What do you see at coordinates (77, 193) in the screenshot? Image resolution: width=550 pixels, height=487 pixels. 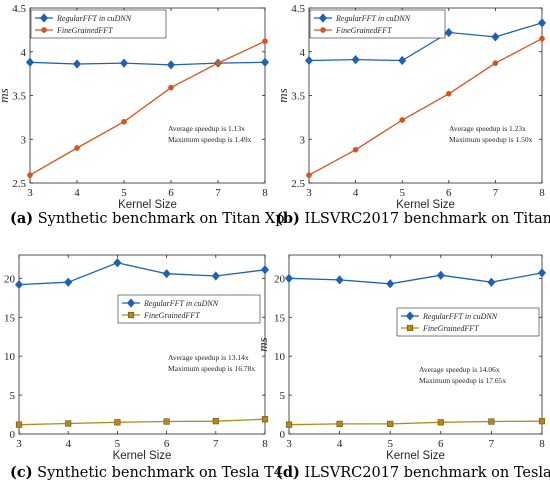 I see `x-tick-label: 4` at bounding box center [77, 193].